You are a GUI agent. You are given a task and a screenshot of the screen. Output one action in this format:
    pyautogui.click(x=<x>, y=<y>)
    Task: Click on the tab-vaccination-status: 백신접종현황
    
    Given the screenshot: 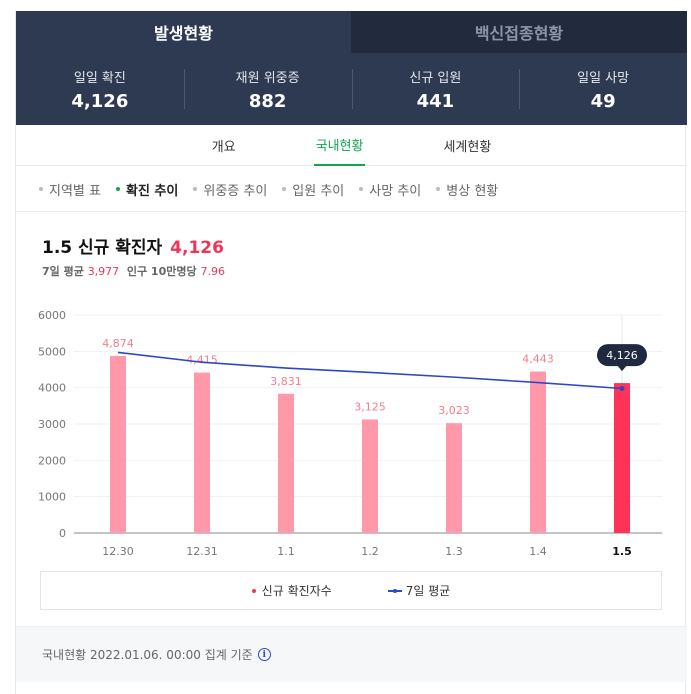 What is the action you would take?
    pyautogui.click(x=519, y=32)
    